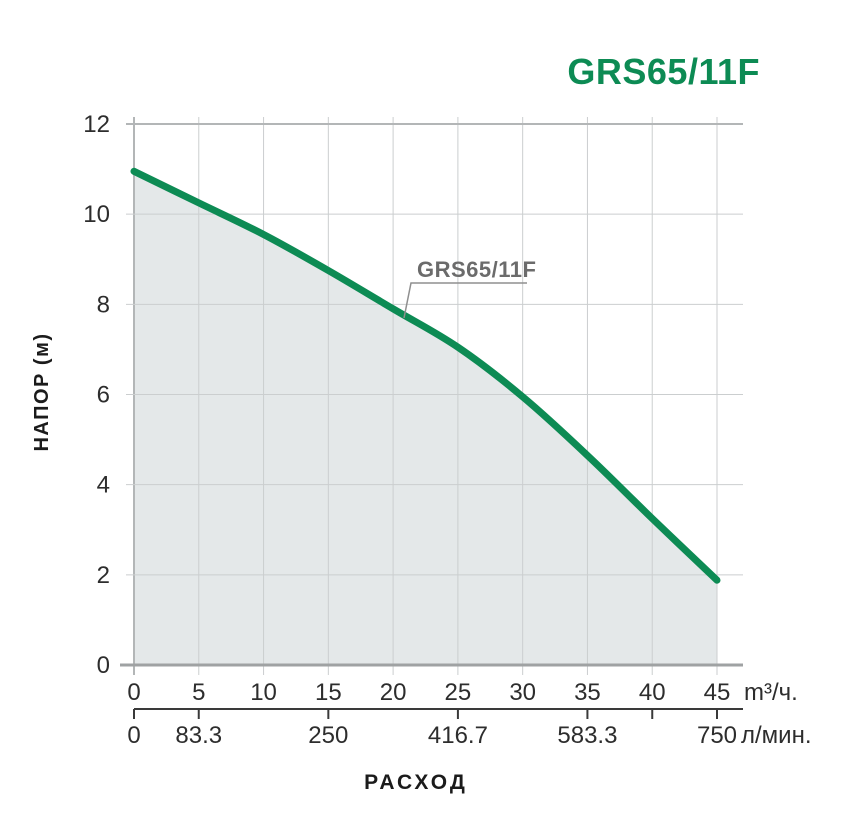 This screenshot has width=841, height=827. What do you see at coordinates (328, 735) in the screenshot?
I see `secondary-tick-label: 250` at bounding box center [328, 735].